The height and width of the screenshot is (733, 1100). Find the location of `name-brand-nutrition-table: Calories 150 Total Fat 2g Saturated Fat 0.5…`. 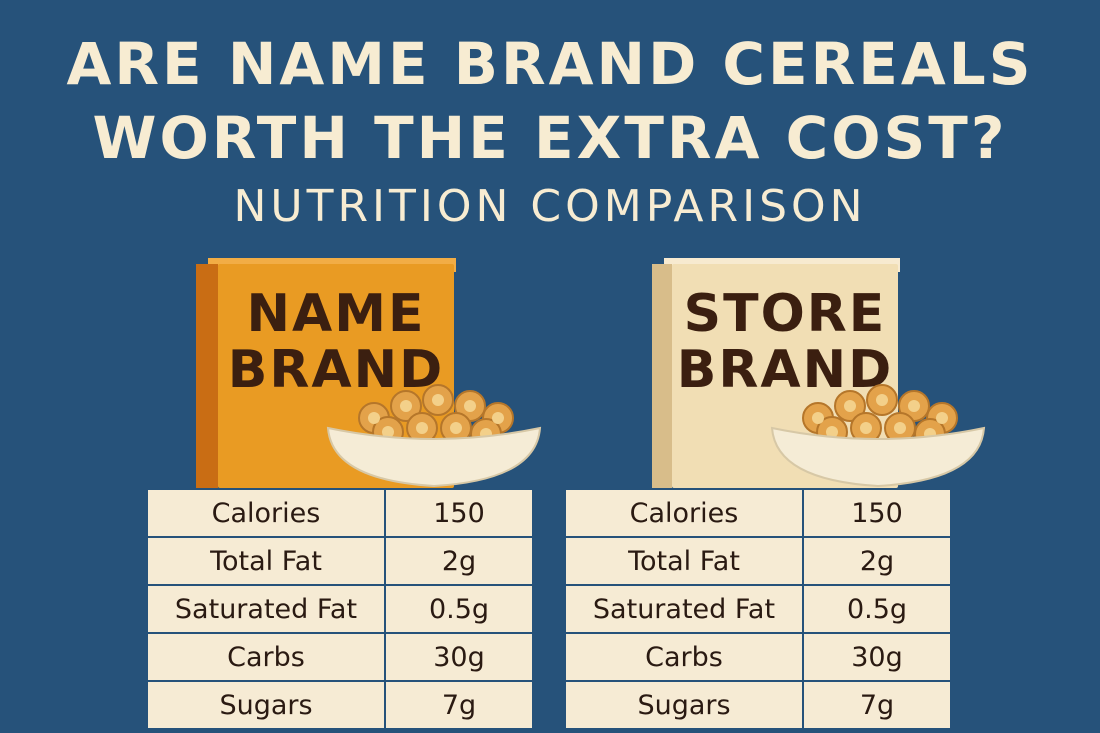

name-brand-nutrition-table: Calories 150 Total Fat 2g Saturated Fat 0.5… is located at coordinates (340, 609).